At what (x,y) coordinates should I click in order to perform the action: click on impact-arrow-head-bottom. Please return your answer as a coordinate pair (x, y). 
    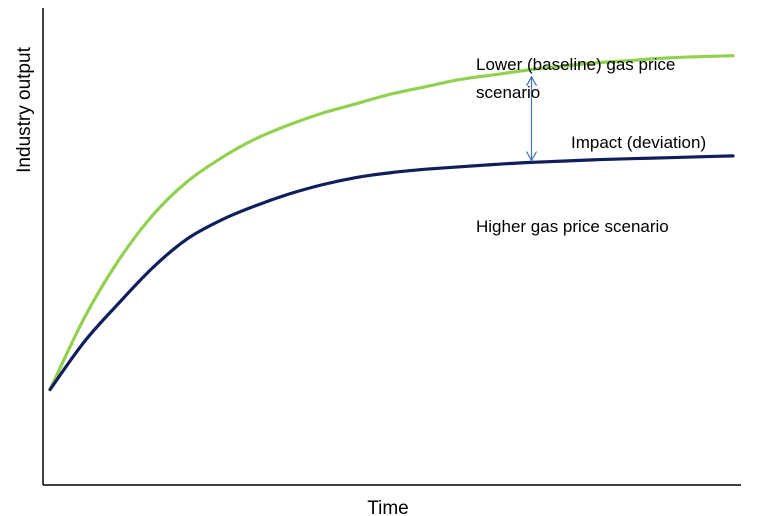
    Looking at the image, I should click on (531, 156).